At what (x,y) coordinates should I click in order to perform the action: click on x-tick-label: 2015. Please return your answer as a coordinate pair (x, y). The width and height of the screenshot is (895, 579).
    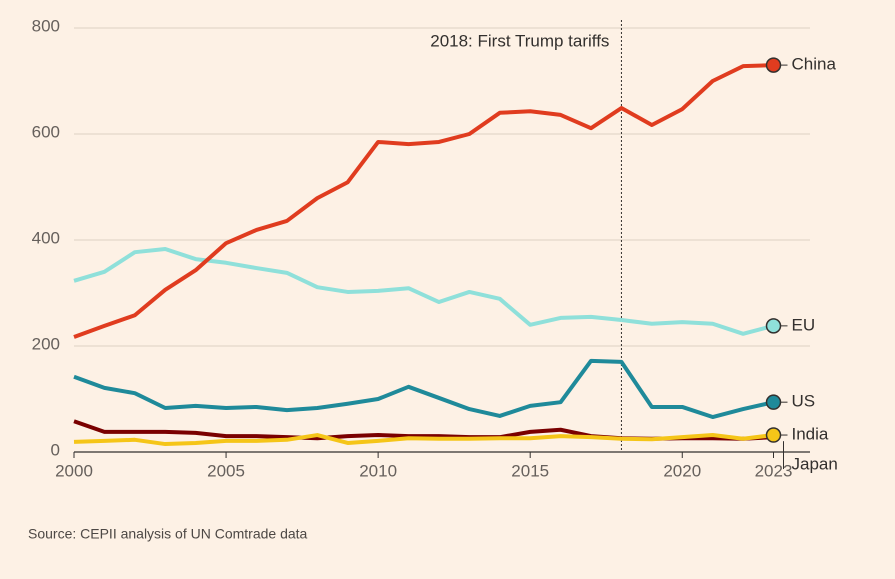
    Looking at the image, I should click on (530, 470).